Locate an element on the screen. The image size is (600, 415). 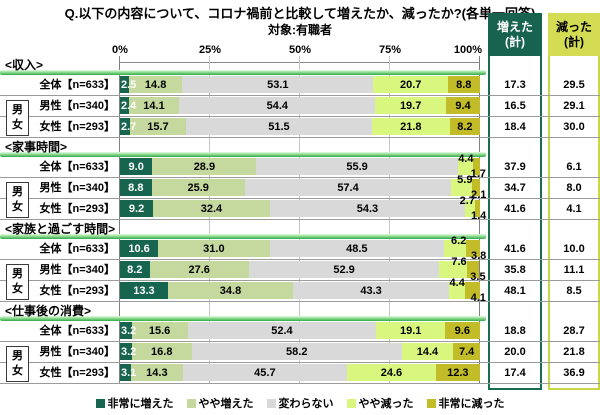
bar-segment-0: 2.7 is located at coordinates (128, 126).